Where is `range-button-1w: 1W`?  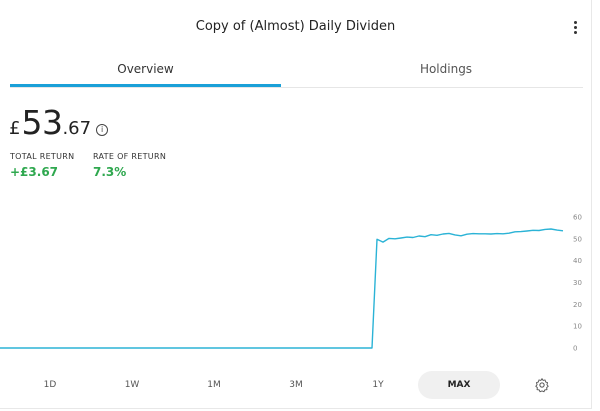 range-button-1w: 1W is located at coordinates (132, 385).